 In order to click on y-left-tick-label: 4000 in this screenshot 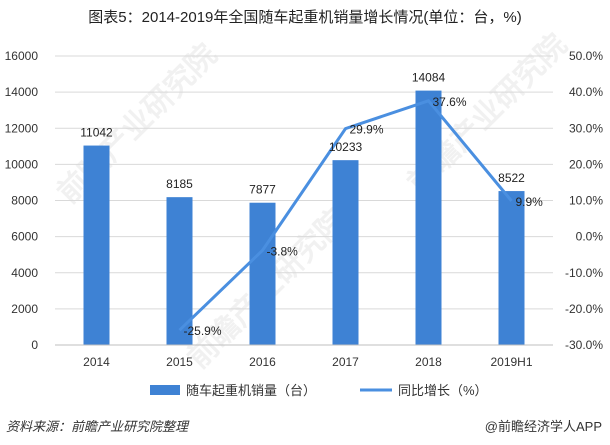, I will do `click(24, 273)`.